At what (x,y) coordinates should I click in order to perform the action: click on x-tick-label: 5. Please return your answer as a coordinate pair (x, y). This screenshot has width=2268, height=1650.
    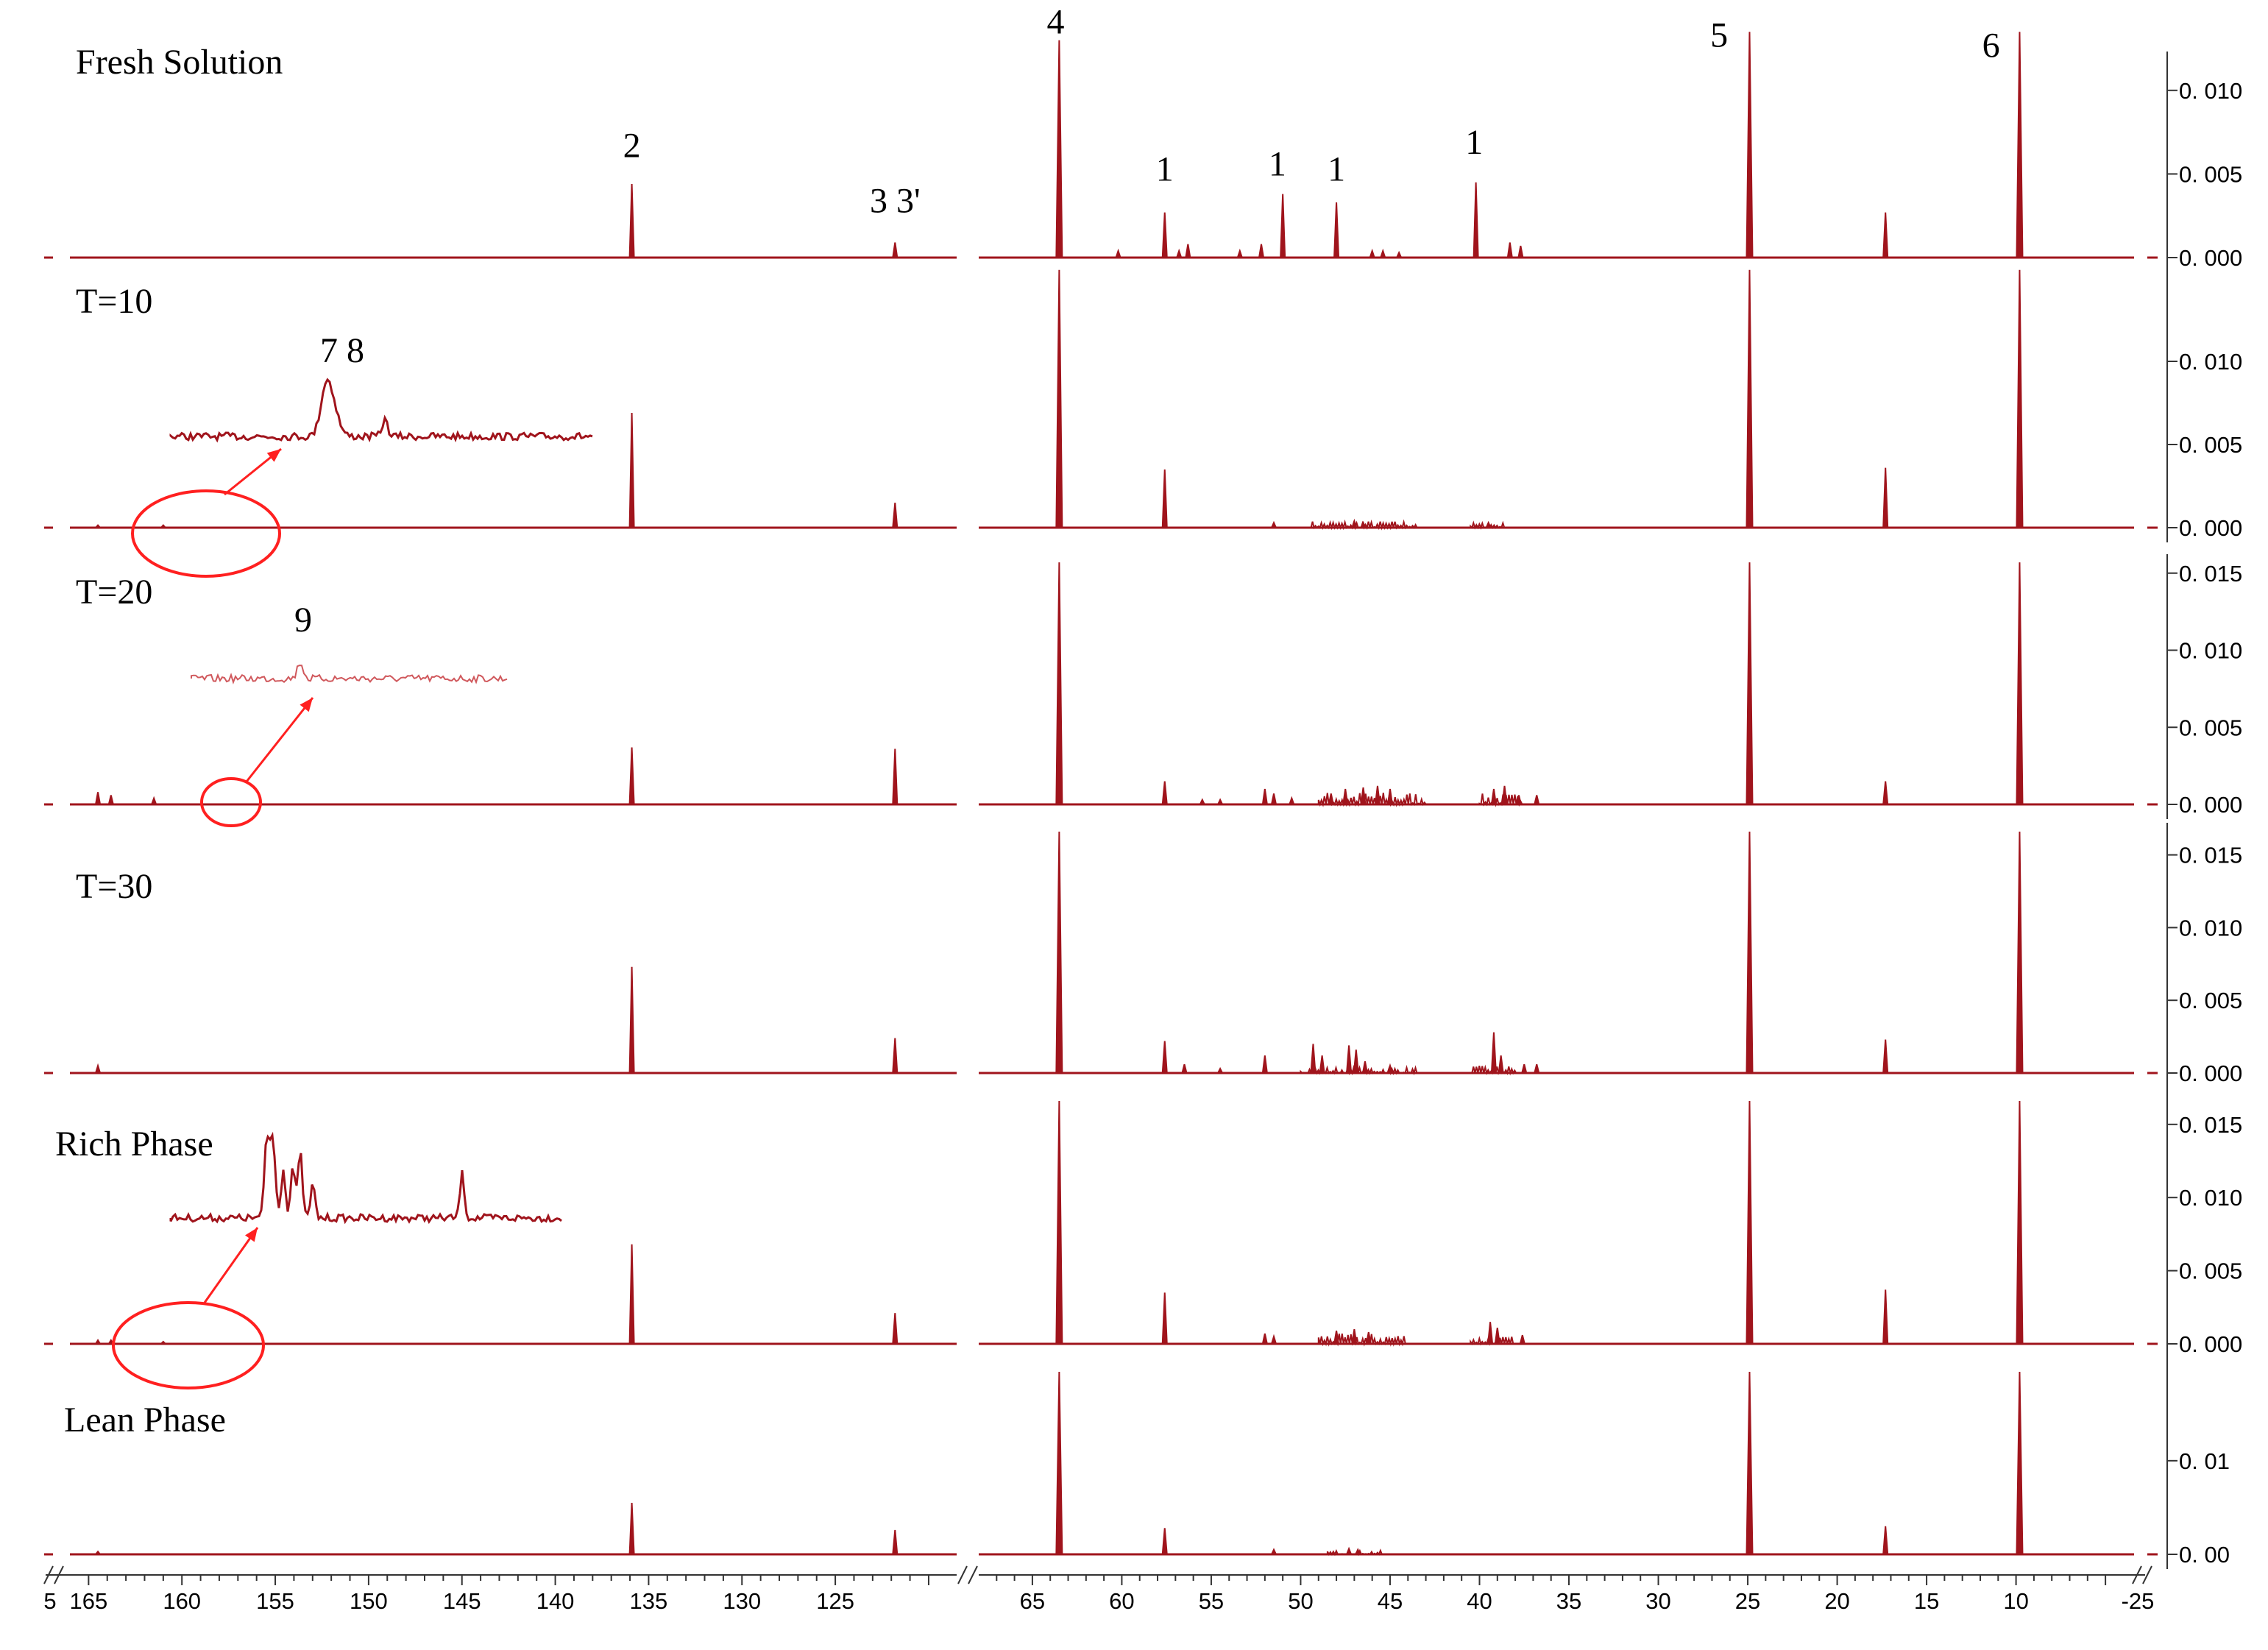
    Looking at the image, I should click on (49, 1601).